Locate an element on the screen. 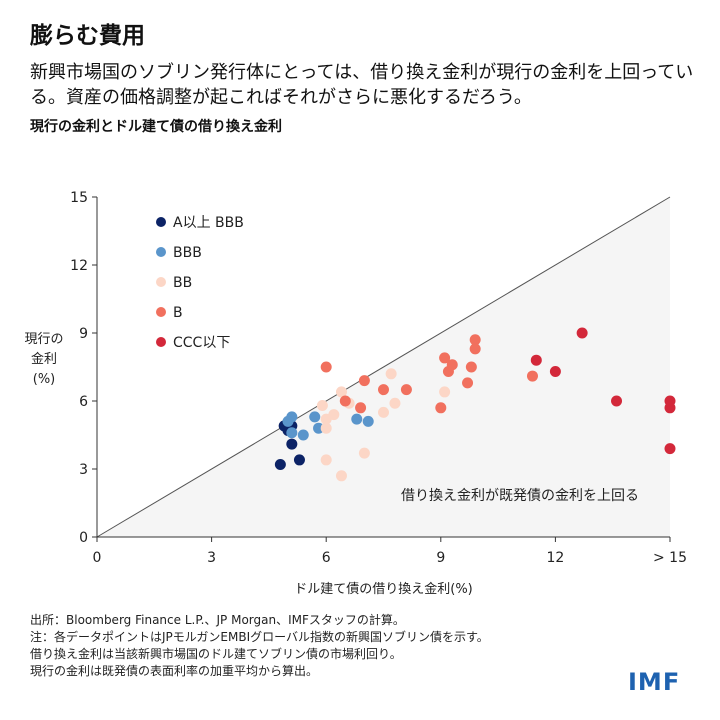 This screenshot has width=720, height=720. y-tick-label: 3 is located at coordinates (83, 470).